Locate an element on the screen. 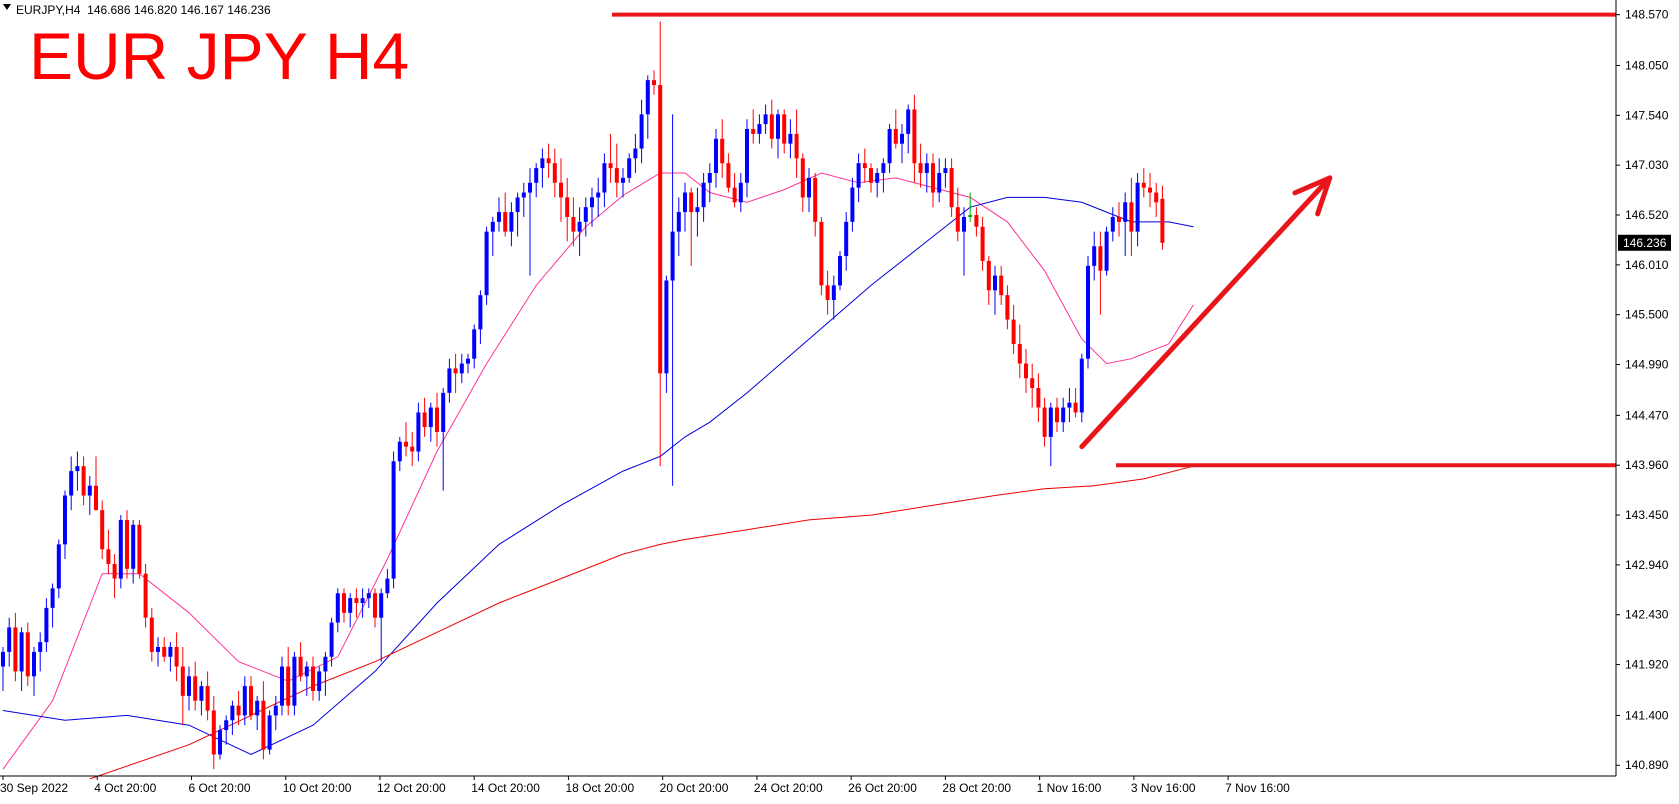  y-tick-label: 145.500 is located at coordinates (1647, 315).